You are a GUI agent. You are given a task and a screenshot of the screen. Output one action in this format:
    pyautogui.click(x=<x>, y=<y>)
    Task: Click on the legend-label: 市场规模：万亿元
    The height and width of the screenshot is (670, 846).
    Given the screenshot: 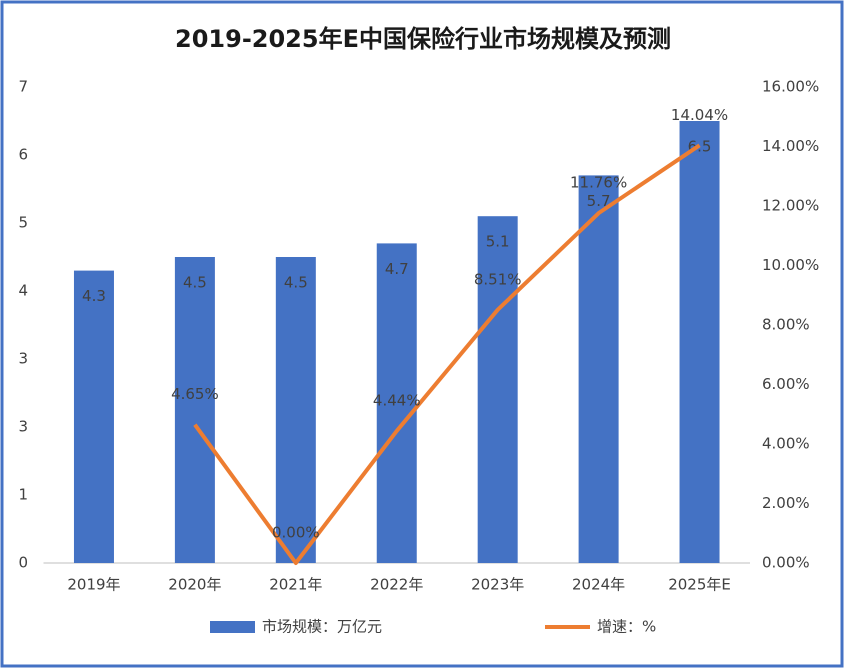 What is the action you would take?
    pyautogui.click(x=322, y=627)
    